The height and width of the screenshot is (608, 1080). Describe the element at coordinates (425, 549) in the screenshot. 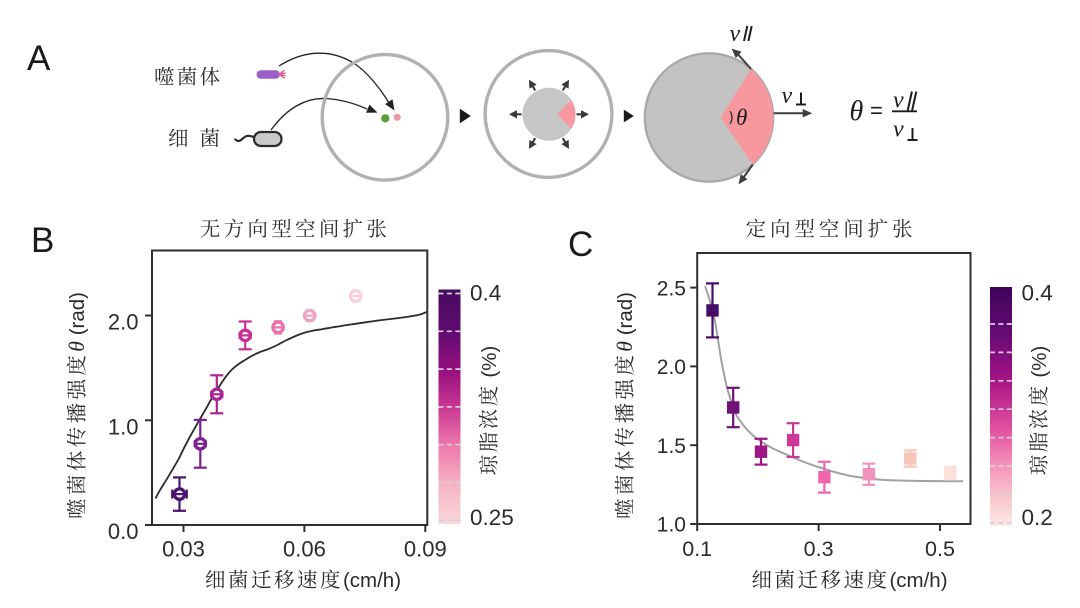

I see `svg-text: 0.09` at that location.